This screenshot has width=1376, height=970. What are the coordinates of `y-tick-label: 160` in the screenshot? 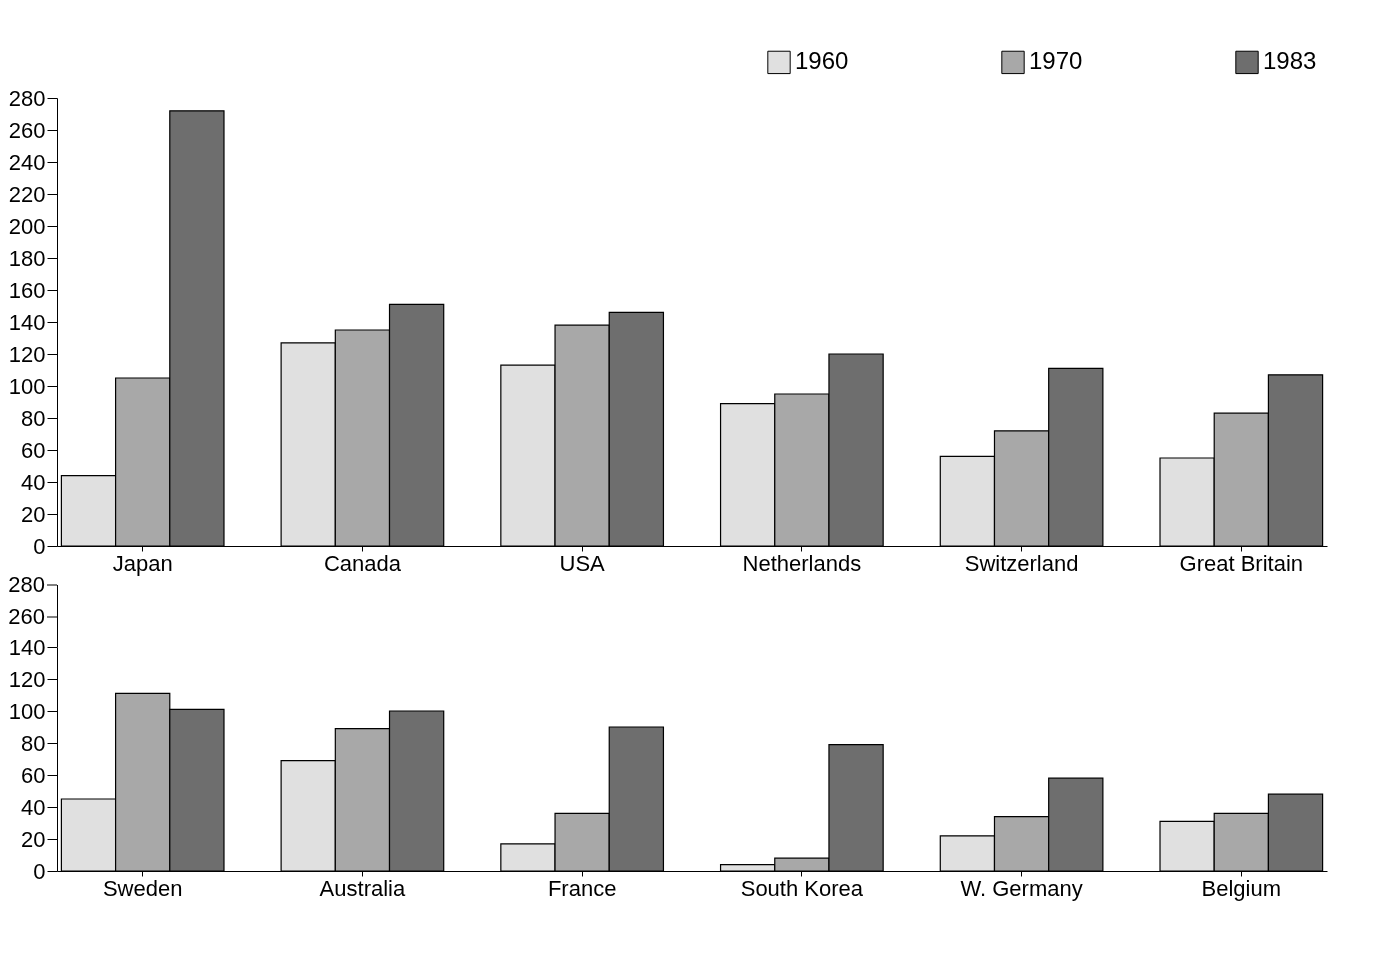 It's located at (27, 290).